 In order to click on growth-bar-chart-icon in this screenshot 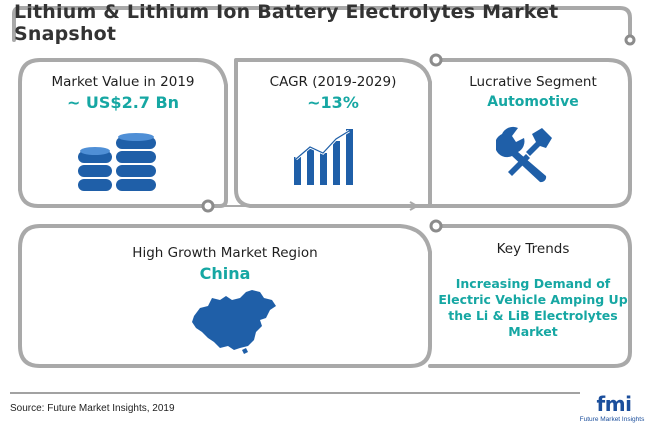, I will do `click(323, 157)`.